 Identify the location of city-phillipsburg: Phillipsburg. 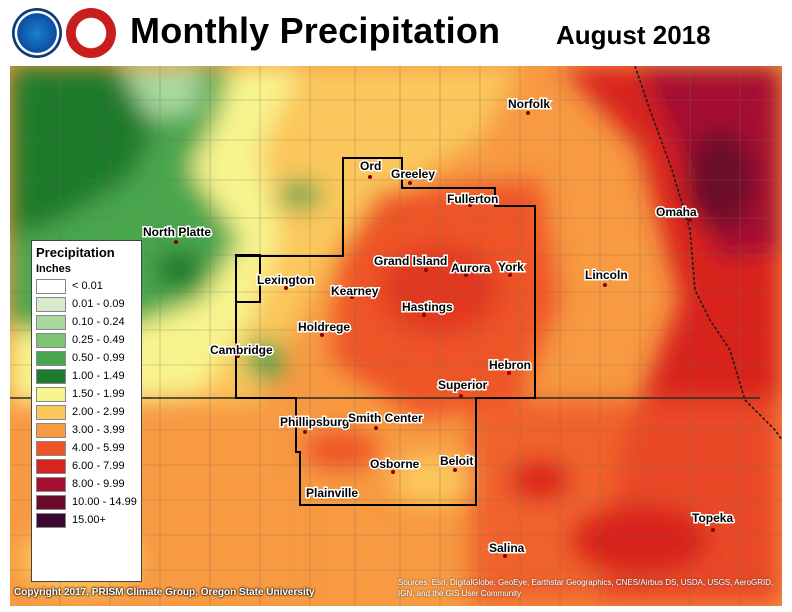
(314, 422).